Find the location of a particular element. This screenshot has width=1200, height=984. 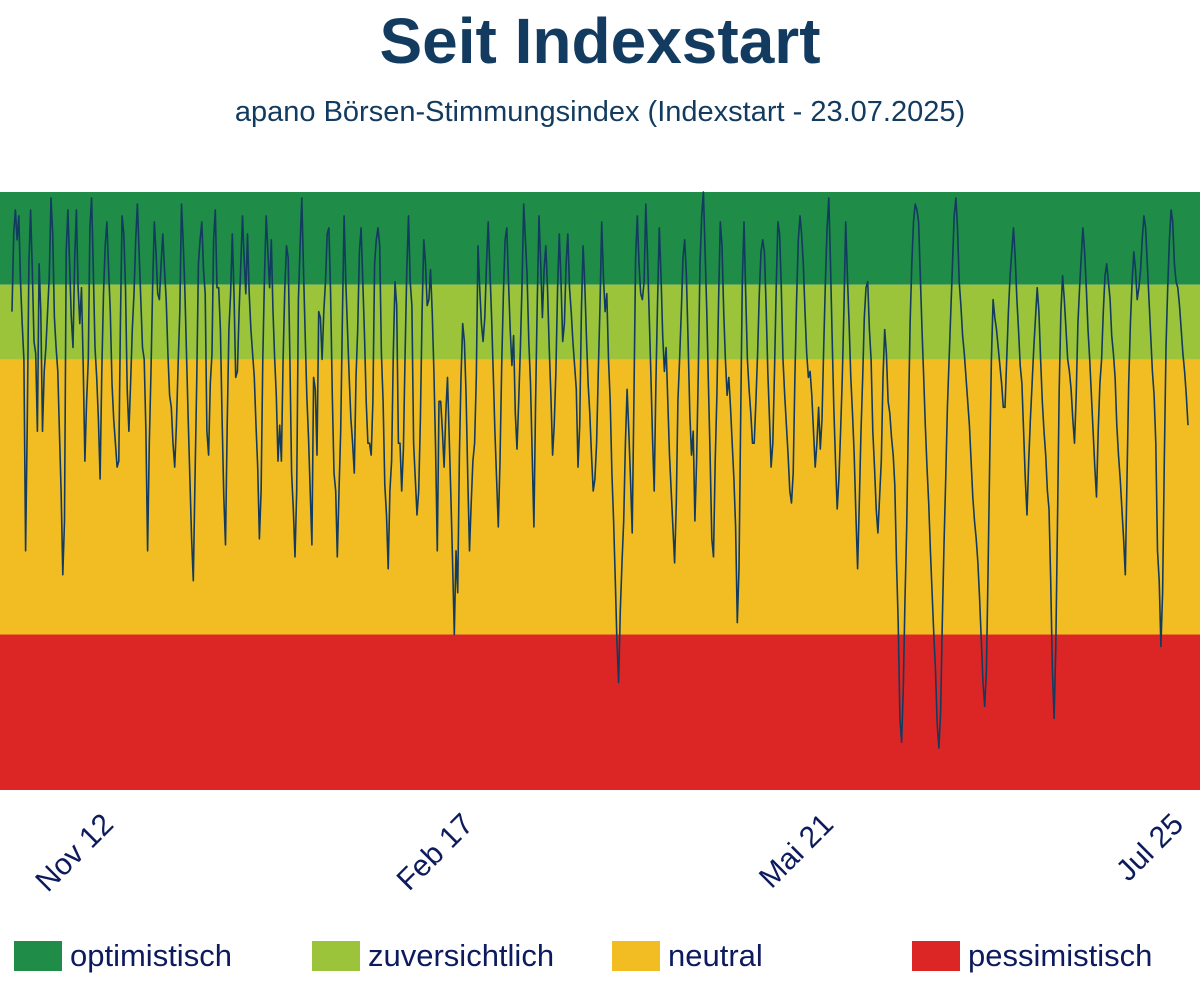

legend-swatch-optimistisch is located at coordinates (38, 956).